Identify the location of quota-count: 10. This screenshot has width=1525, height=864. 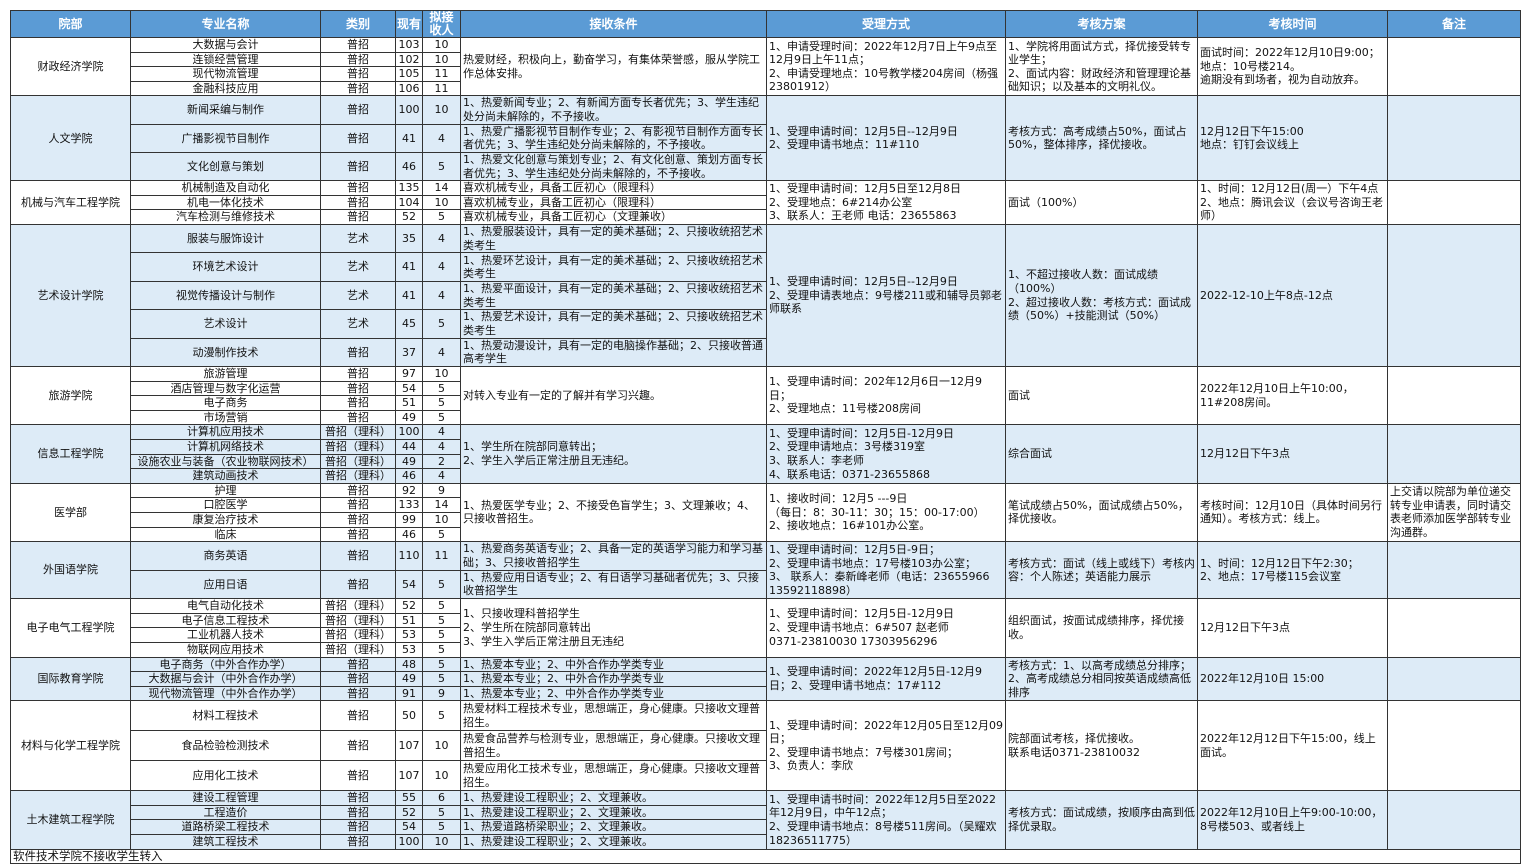
(441, 519).